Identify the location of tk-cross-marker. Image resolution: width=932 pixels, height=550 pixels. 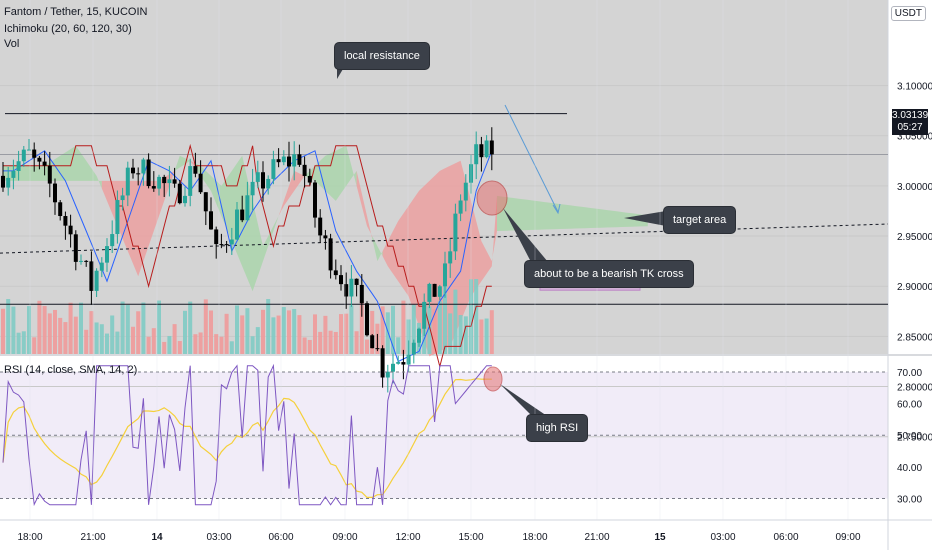
(492, 198).